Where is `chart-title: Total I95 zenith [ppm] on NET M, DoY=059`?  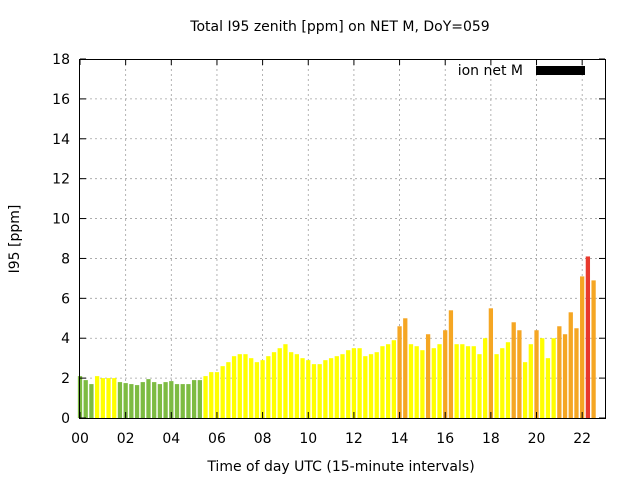 chart-title: Total I95 zenith [ppm] on NET M, DoY=059 is located at coordinates (339, 27).